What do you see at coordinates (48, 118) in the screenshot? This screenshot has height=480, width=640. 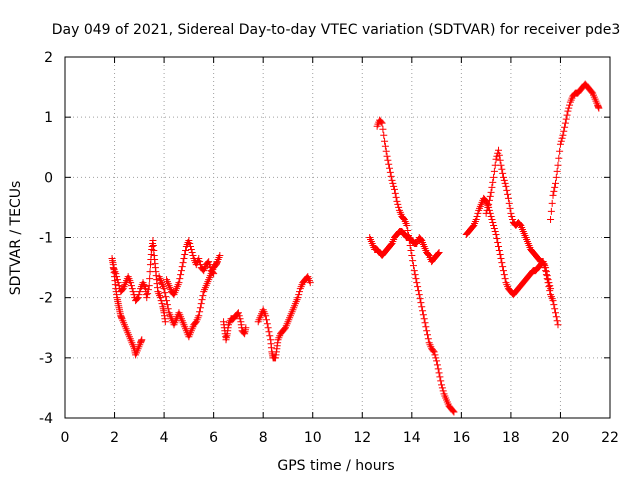 I see `y-tick-label: 1` at bounding box center [48, 118].